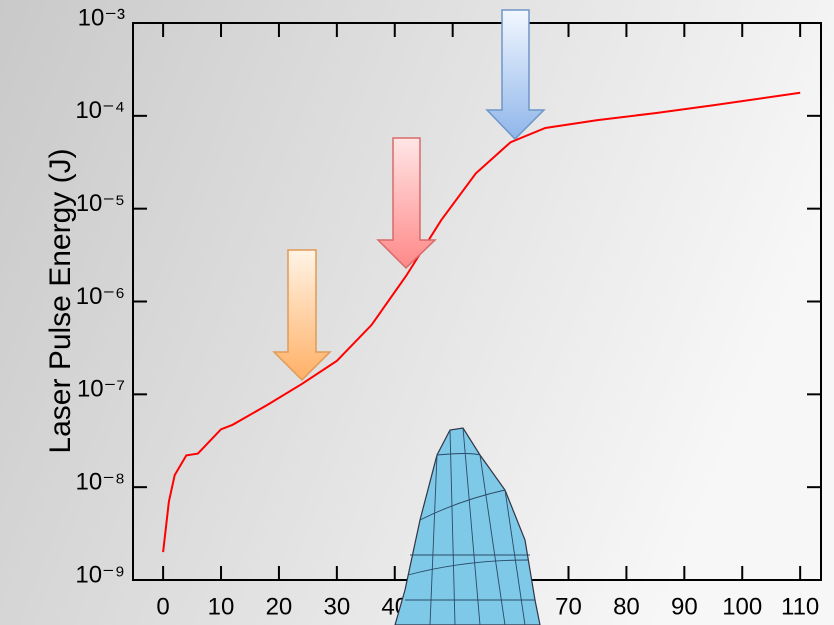  Describe the element at coordinates (406, 203) in the screenshot. I see `red-arrow` at that location.